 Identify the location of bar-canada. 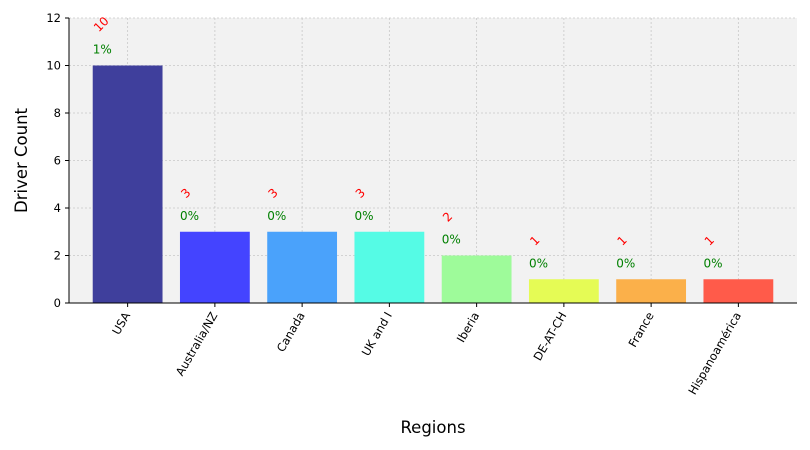
(302, 267).